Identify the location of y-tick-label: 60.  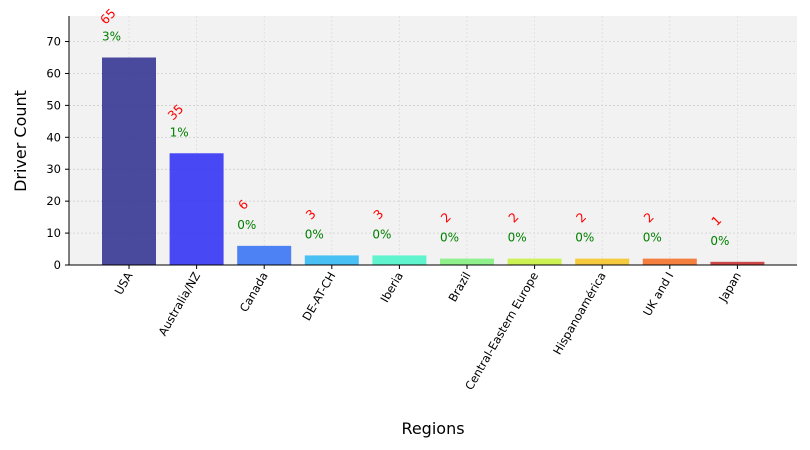
(53, 73).